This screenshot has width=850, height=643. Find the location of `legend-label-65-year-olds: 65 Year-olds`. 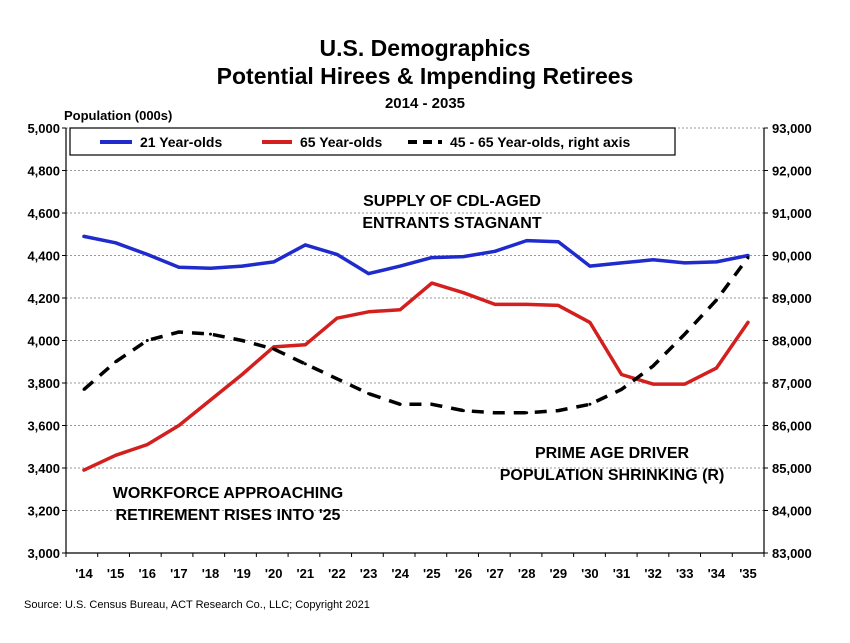

legend-label-65-year-olds: 65 Year-olds is located at coordinates (341, 142).